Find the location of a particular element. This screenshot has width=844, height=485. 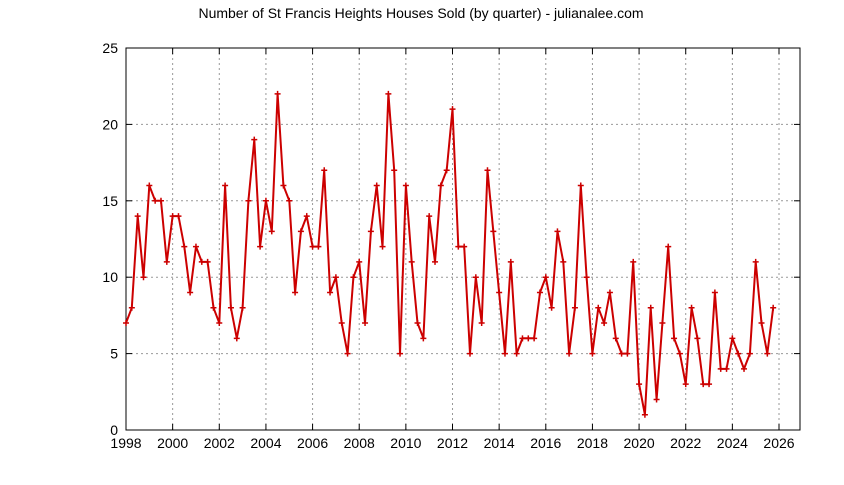

x-tick-label: 2000 is located at coordinates (172, 443).